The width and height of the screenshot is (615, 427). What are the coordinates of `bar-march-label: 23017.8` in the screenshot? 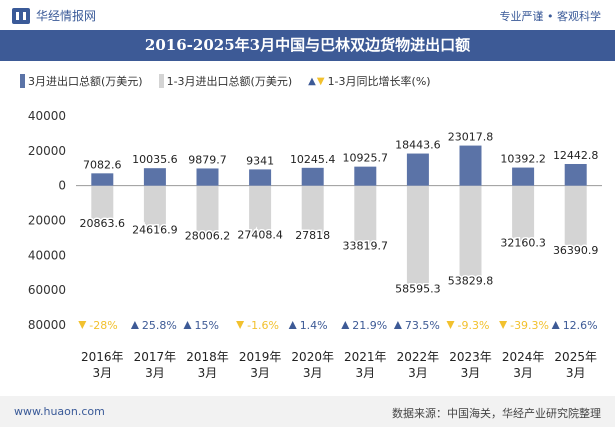 It's located at (471, 137).